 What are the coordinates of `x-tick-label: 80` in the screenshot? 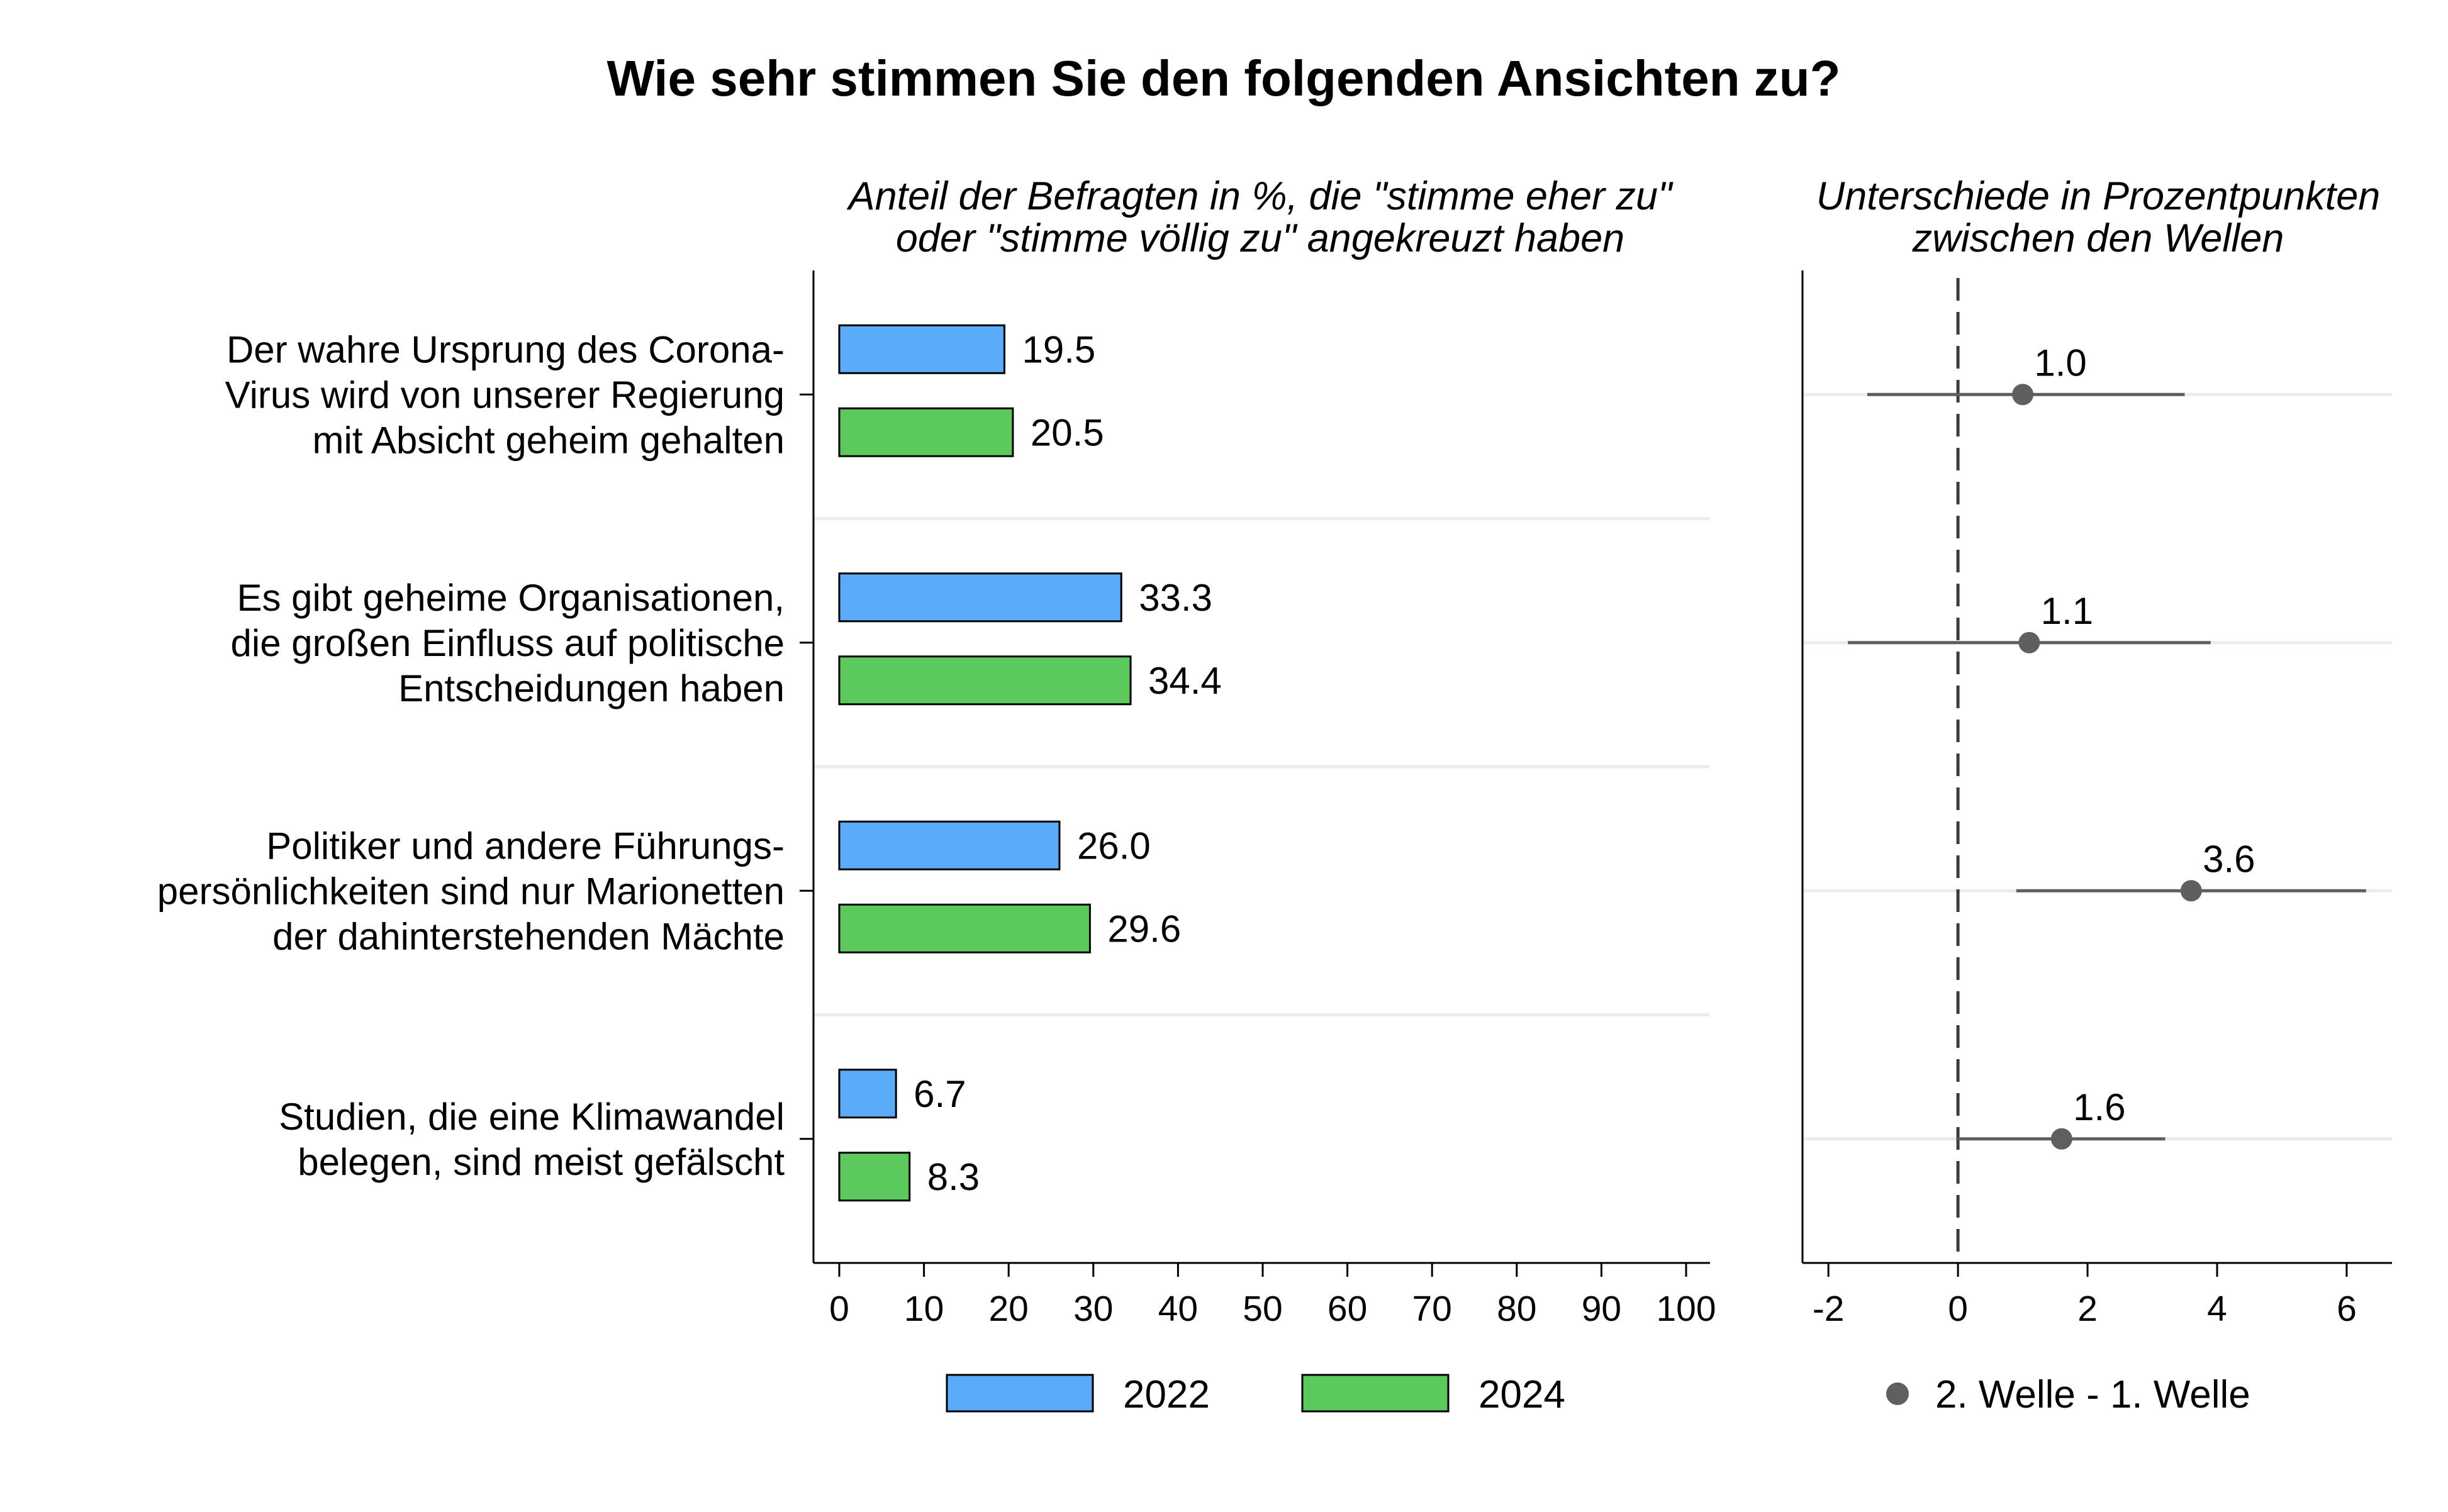 It's located at (1516, 1309).